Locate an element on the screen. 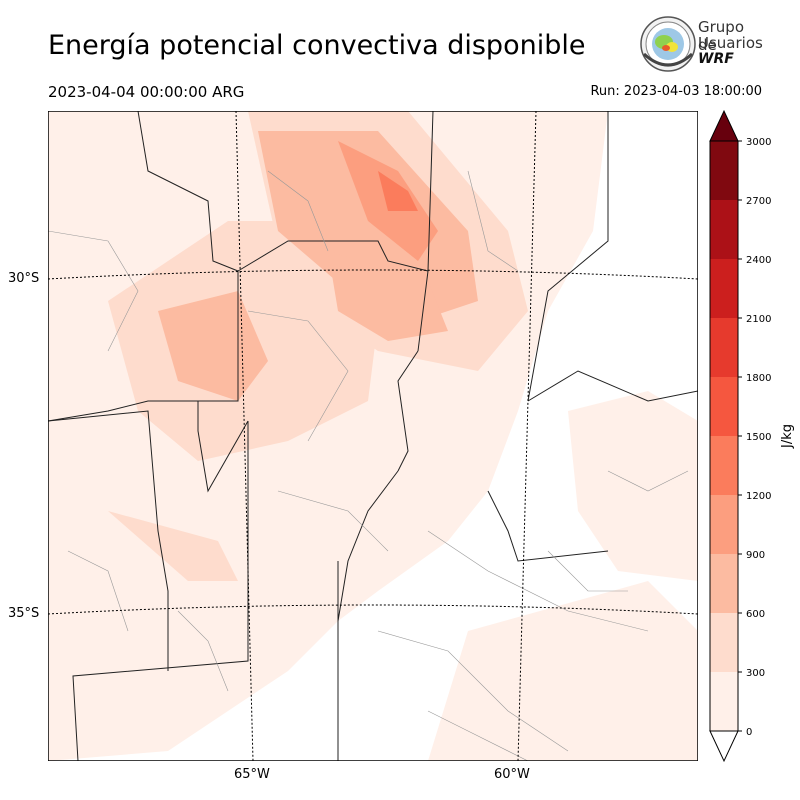 This screenshot has height=800, width=800. colorbar-tick-label: 1200 is located at coordinates (758, 496).